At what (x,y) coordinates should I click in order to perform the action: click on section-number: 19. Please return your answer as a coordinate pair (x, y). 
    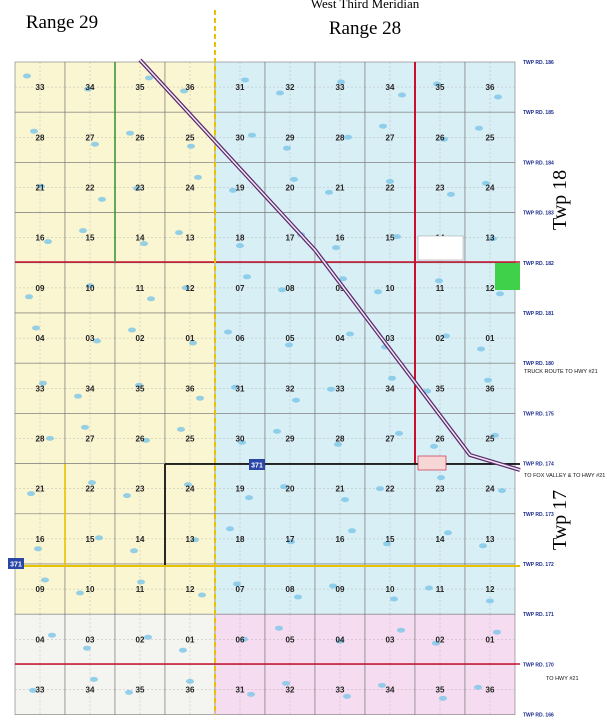
    Looking at the image, I should click on (240, 188).